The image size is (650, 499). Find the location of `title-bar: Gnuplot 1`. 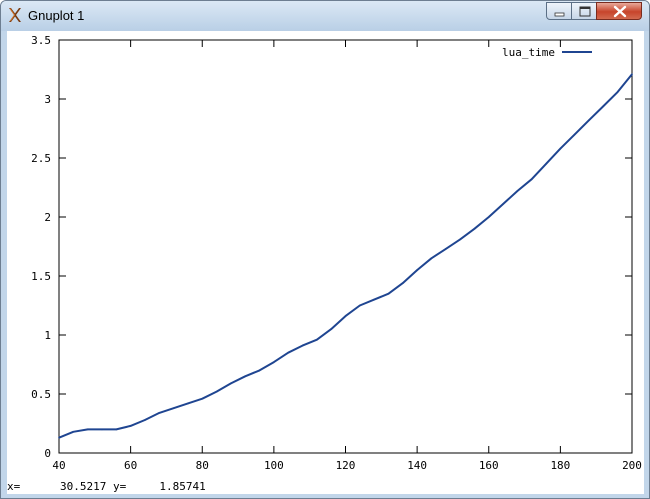

title-bar: Gnuplot 1 is located at coordinates (325, 16).